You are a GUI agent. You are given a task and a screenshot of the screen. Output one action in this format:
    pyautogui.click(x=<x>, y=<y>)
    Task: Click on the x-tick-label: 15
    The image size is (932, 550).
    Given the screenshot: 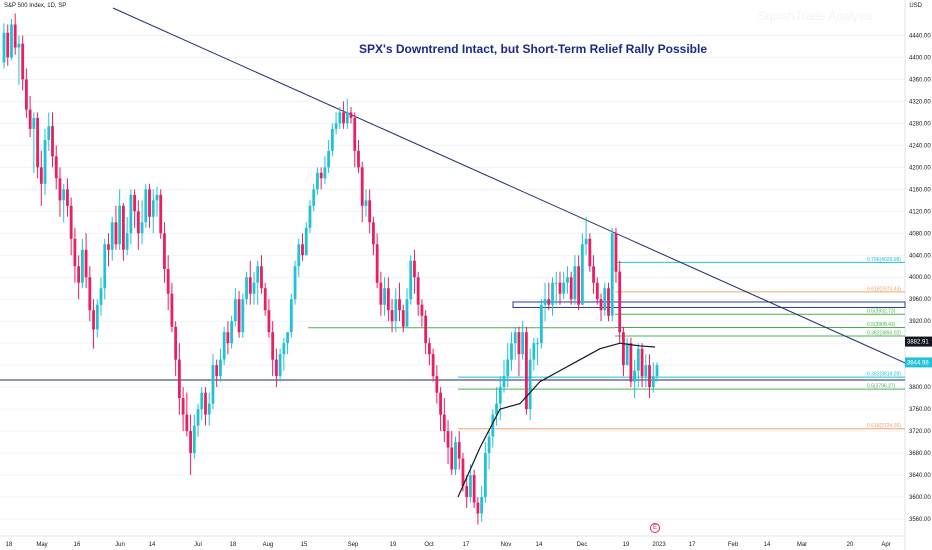 What is the action you would take?
    pyautogui.click(x=304, y=545)
    